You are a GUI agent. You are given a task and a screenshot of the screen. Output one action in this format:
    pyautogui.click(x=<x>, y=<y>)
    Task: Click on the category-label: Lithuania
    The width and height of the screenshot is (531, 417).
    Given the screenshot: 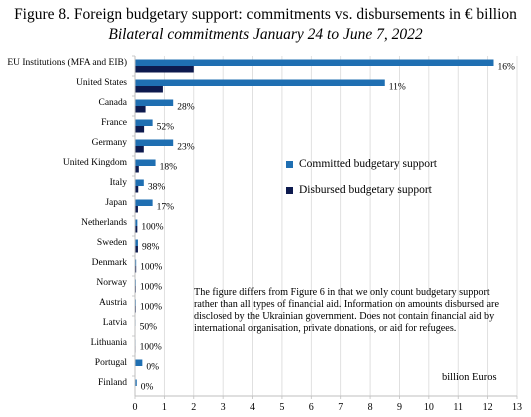 What is the action you would take?
    pyautogui.click(x=109, y=343)
    